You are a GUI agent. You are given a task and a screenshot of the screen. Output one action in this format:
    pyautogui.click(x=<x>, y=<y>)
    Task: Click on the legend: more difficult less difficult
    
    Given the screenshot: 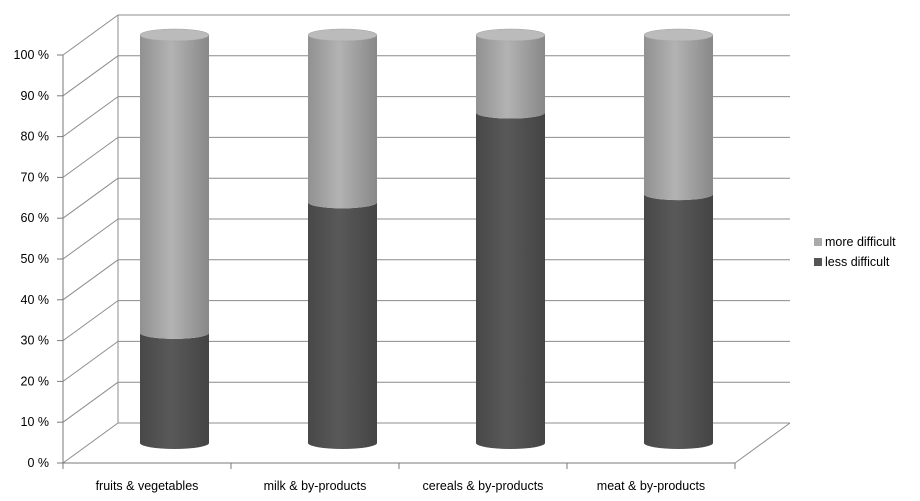 What is the action you would take?
    pyautogui.click(x=855, y=252)
    